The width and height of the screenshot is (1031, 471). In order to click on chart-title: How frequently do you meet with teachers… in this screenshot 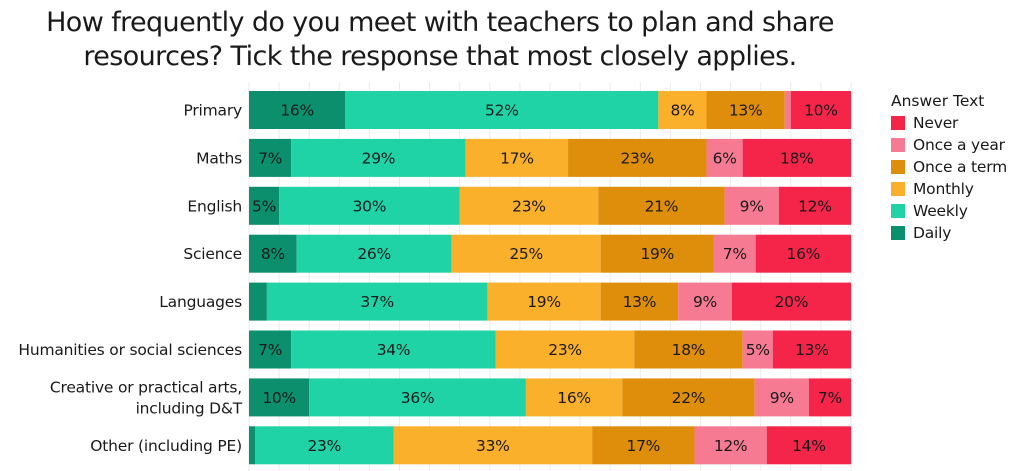, I will do `click(440, 40)`.